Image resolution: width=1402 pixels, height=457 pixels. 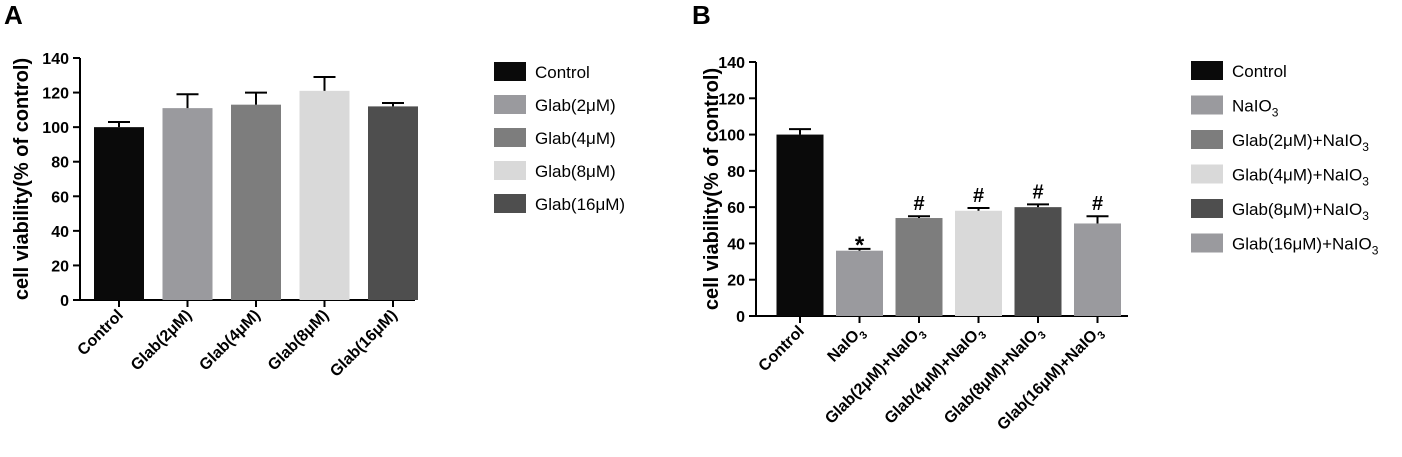 What do you see at coordinates (1255, 108) in the screenshot?
I see `legend-label: NaIO3` at bounding box center [1255, 108].